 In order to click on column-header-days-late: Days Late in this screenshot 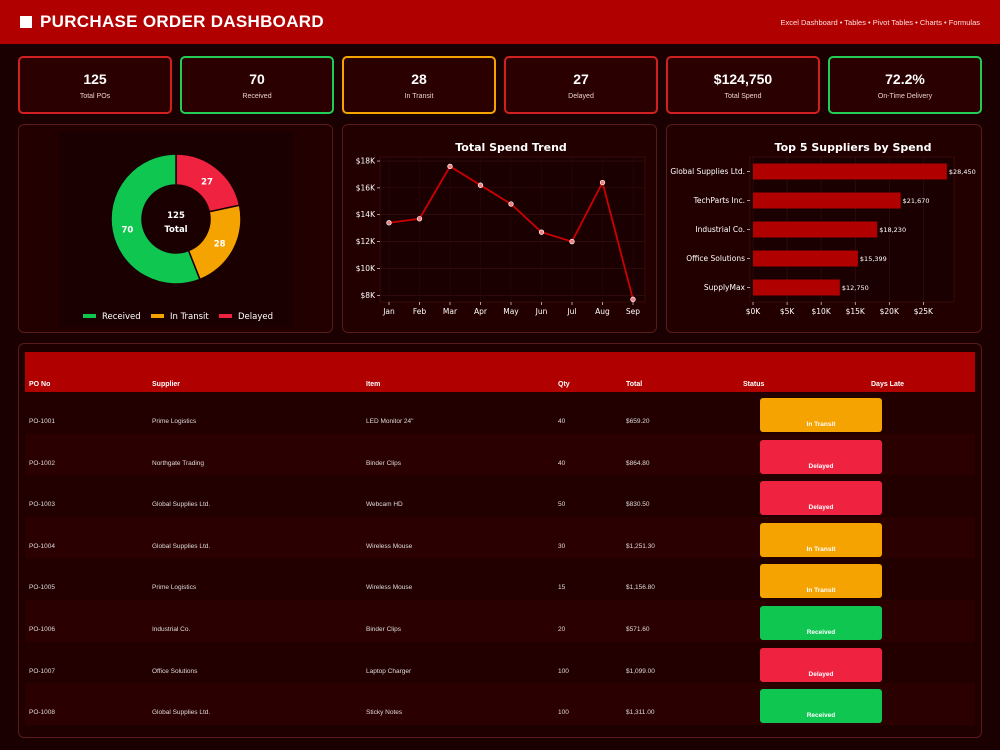, I will do `click(888, 384)`.